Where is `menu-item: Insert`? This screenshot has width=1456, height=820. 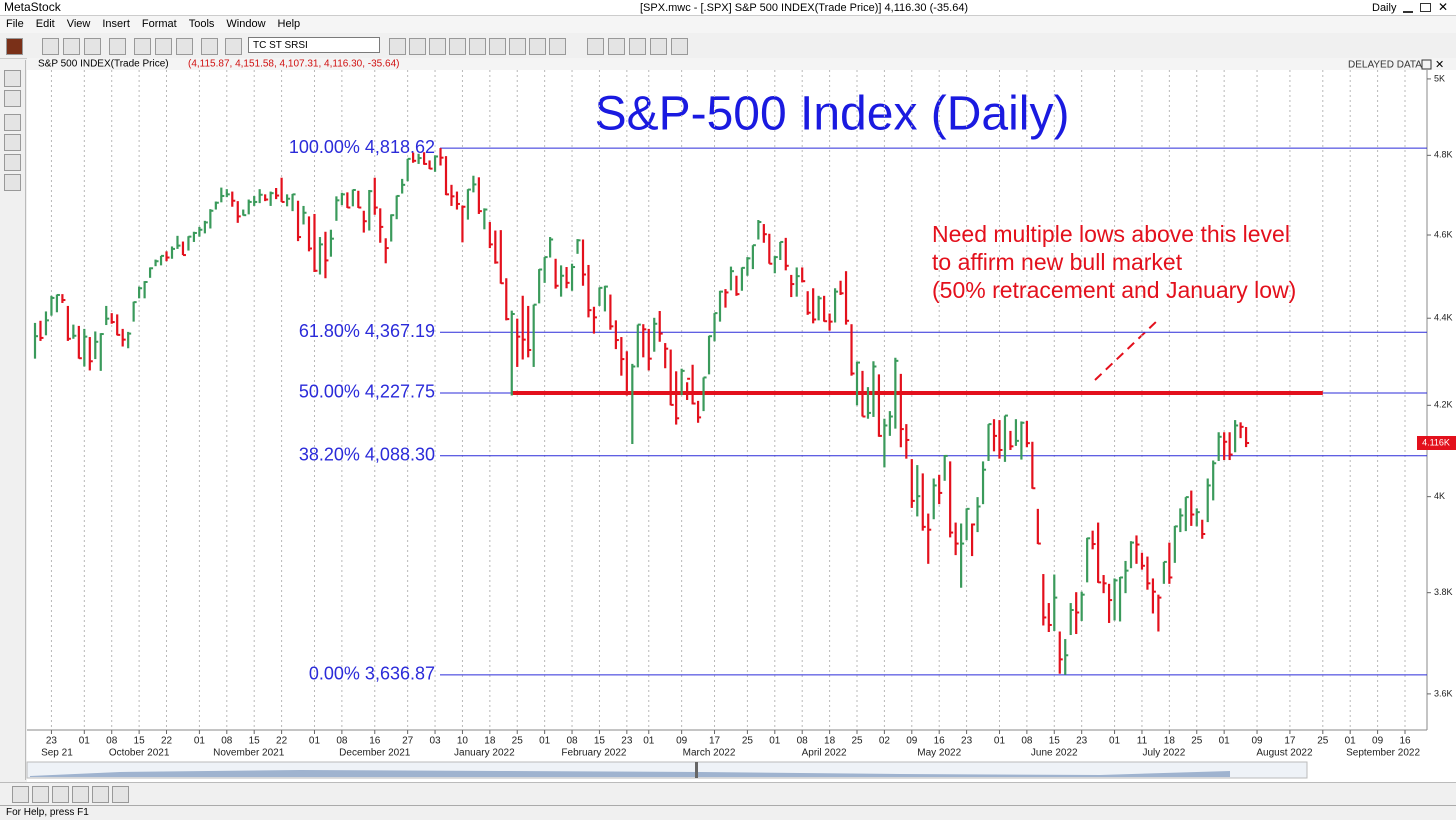 menu-item: Insert is located at coordinates (116, 24).